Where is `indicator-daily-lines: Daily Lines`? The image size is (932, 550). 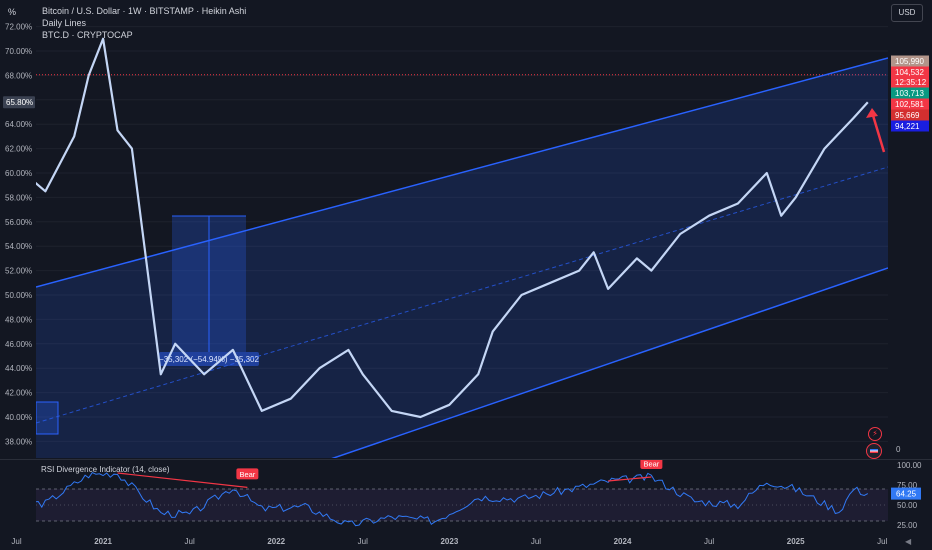 indicator-daily-lines: Daily Lines is located at coordinates (64, 23).